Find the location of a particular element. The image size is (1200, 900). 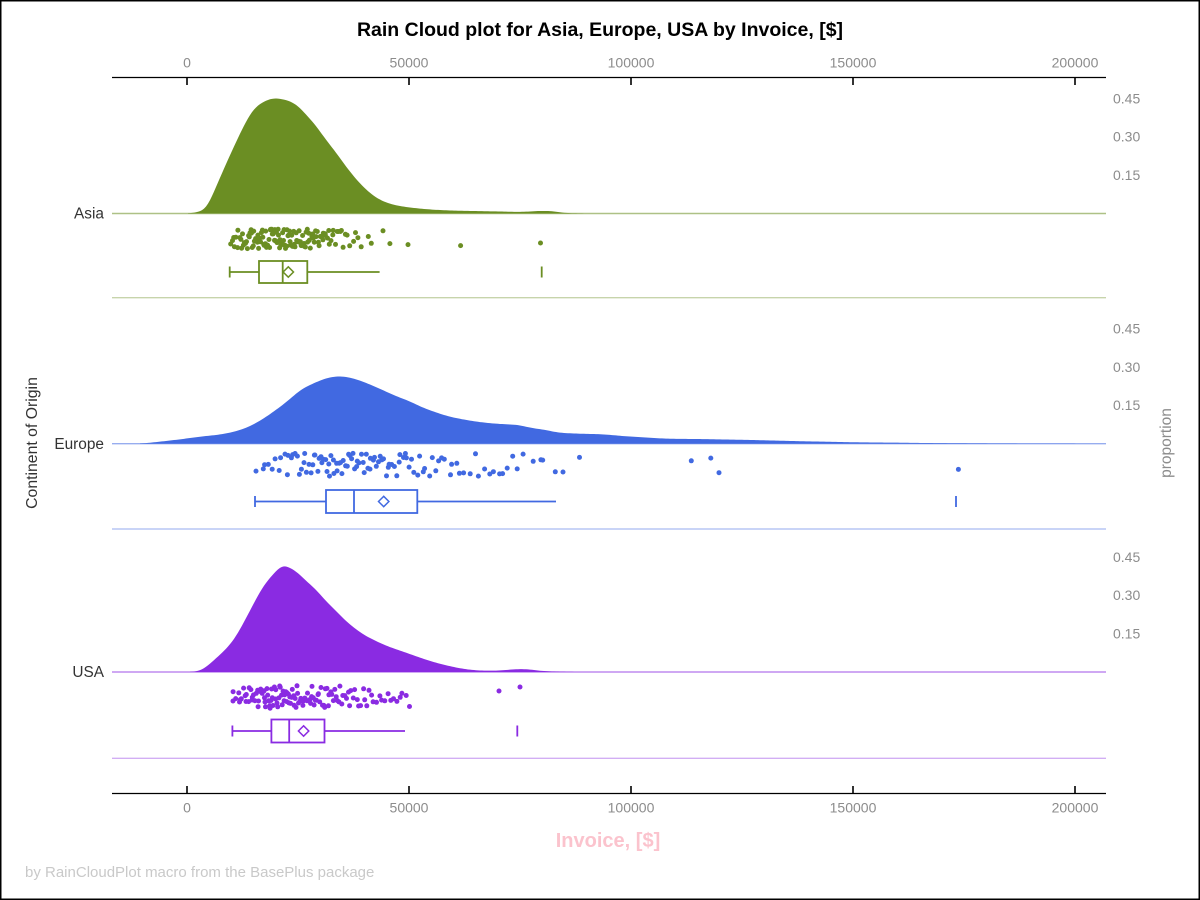

svg-text: Invoice, [$] is located at coordinates (608, 841).